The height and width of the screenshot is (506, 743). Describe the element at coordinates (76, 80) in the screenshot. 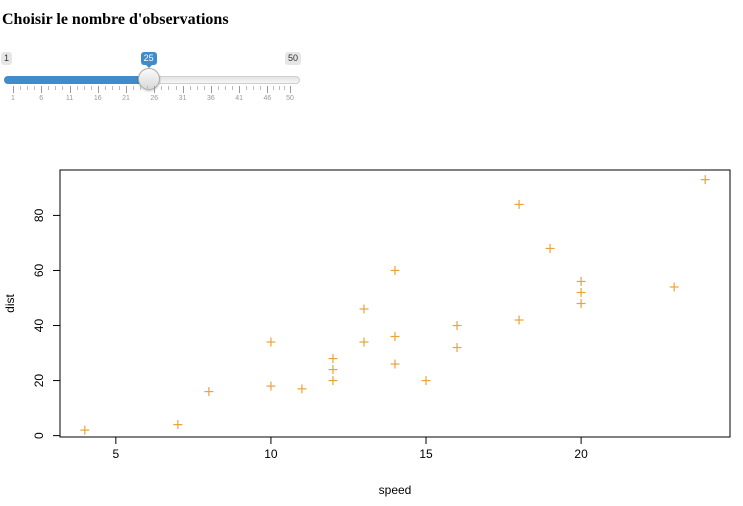

I see `slider-bar` at that location.